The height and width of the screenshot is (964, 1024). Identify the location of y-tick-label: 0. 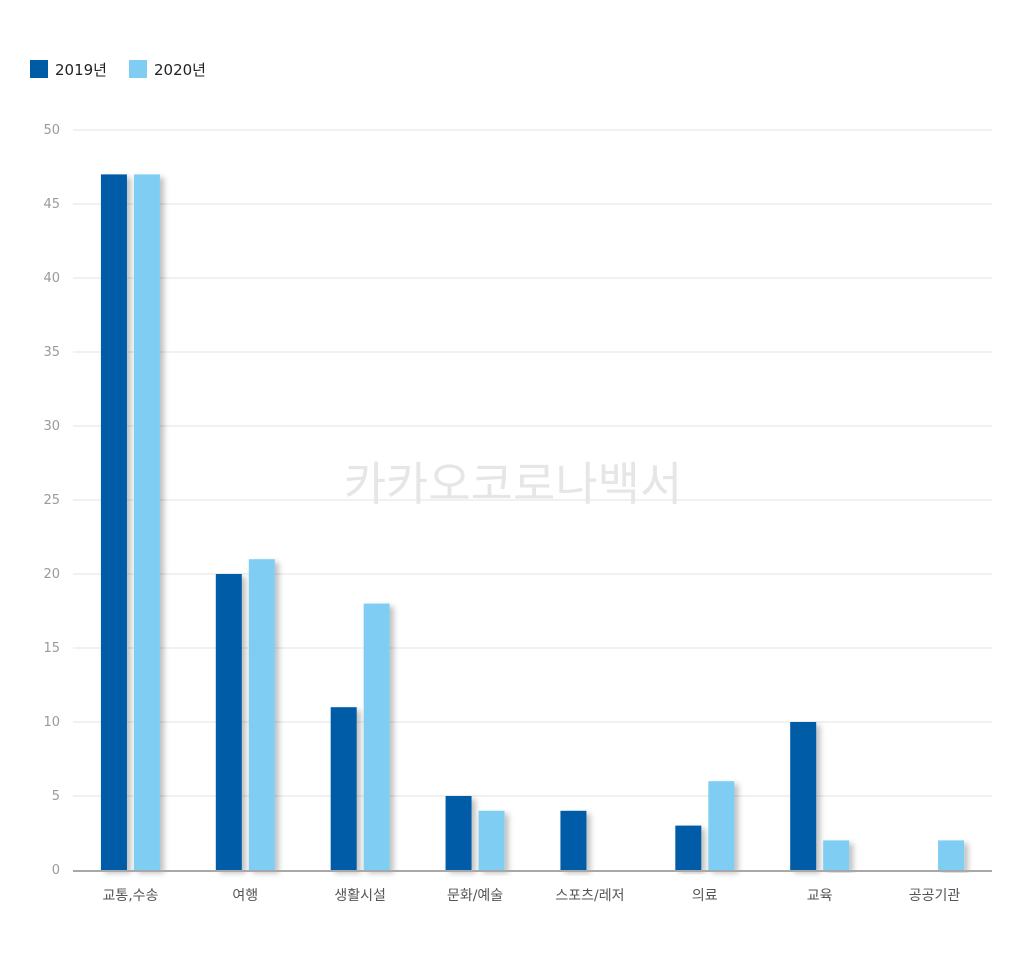
(56, 870).